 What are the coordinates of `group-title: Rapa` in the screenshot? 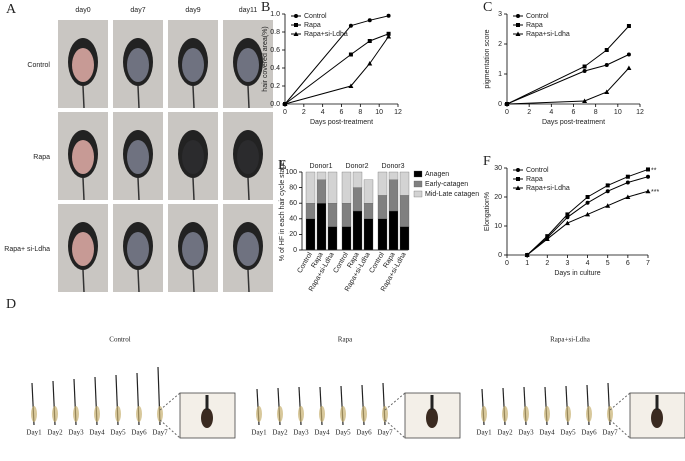 It's located at (345, 340).